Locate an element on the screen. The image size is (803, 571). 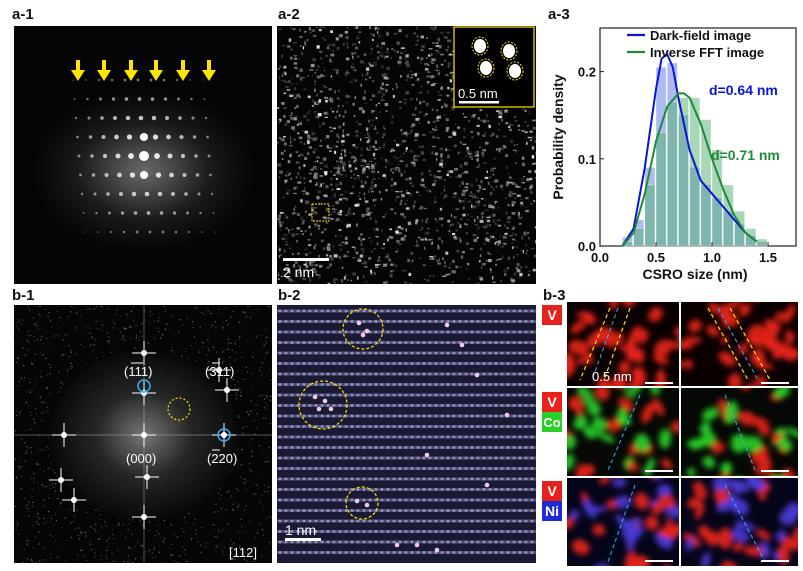
legend-text-dark-field: Dark-field image is located at coordinates (700, 35).